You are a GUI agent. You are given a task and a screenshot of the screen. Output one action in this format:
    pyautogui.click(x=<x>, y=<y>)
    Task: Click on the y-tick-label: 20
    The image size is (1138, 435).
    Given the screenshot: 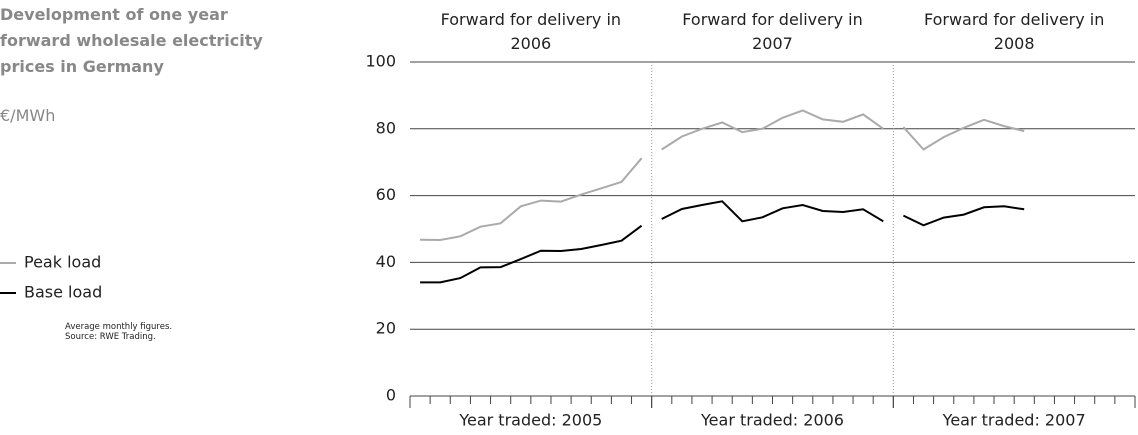 What is the action you would take?
    pyautogui.click(x=386, y=328)
    